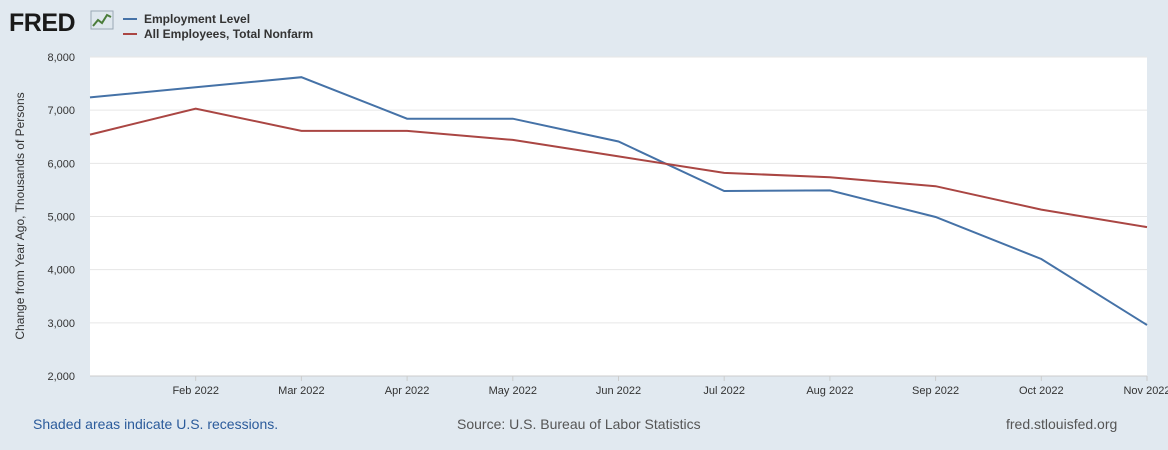  I want to click on site-url: fred.stlouisfed.org, so click(1062, 424).